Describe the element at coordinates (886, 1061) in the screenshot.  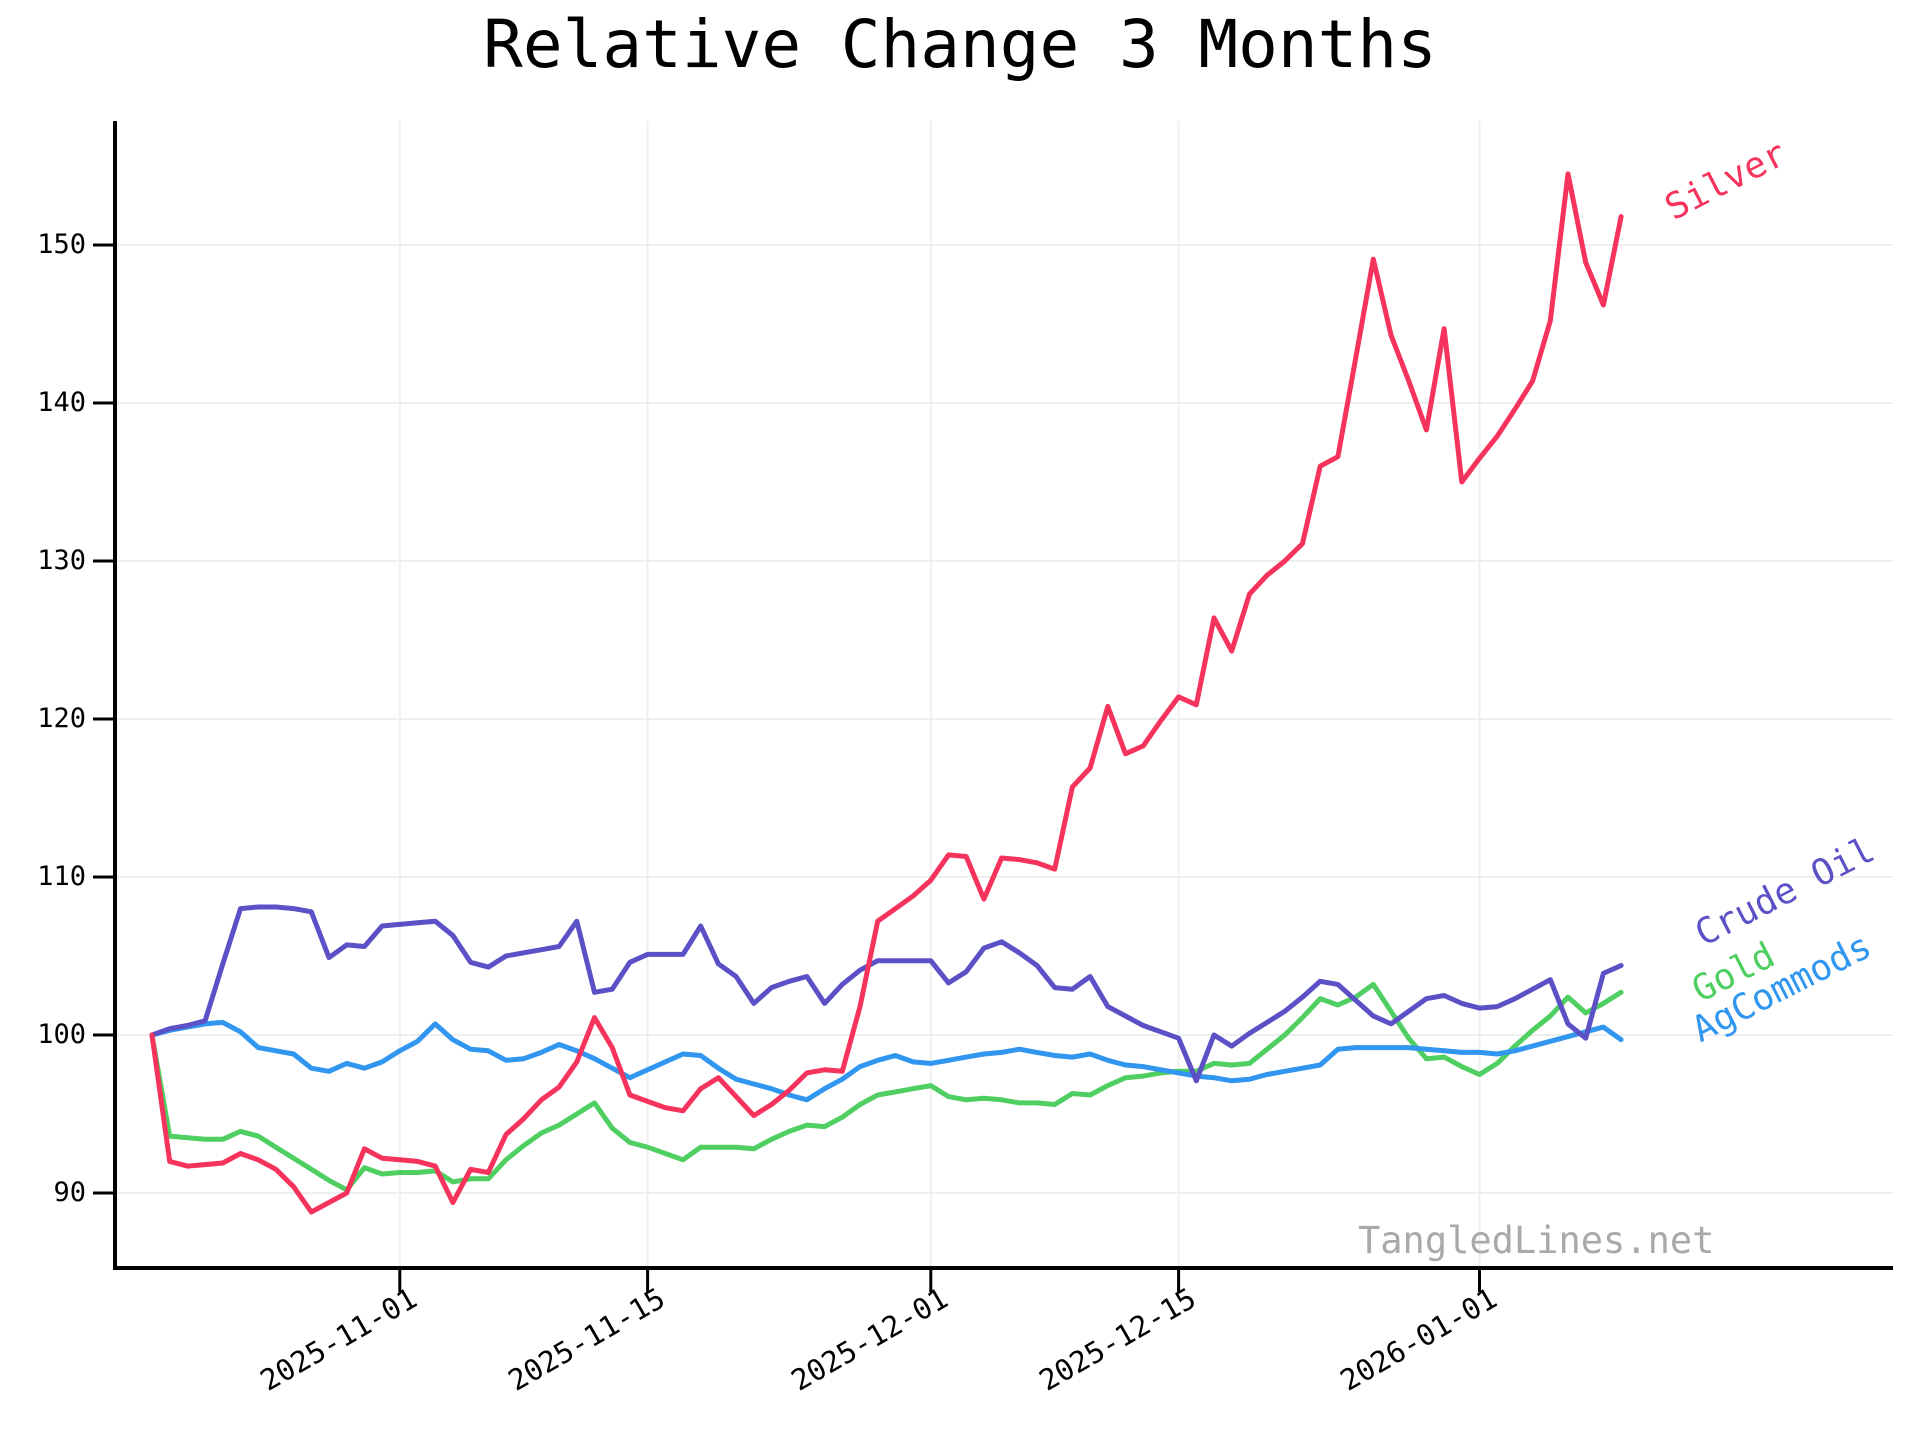
I see `series-line-agcommods` at that location.